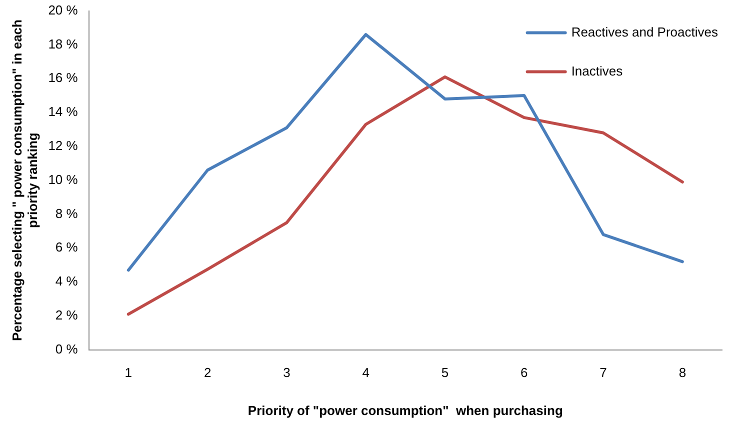 The image size is (730, 429). Describe the element at coordinates (66, 348) in the screenshot. I see `y-tick-label: 0 %` at that location.